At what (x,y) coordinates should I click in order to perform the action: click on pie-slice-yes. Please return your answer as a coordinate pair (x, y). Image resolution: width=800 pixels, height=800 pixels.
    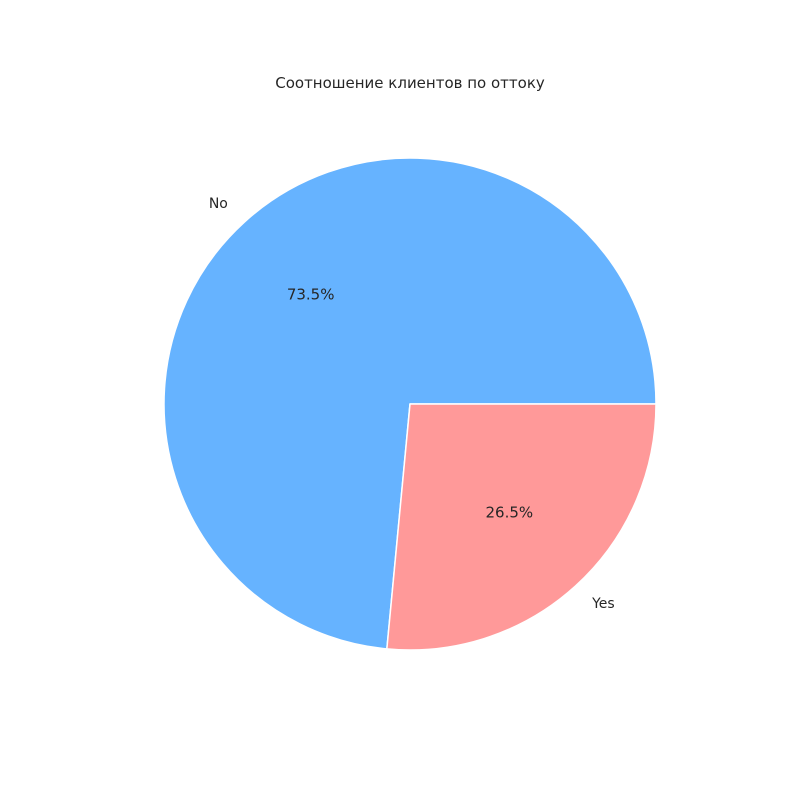
    Looking at the image, I should click on (521, 527).